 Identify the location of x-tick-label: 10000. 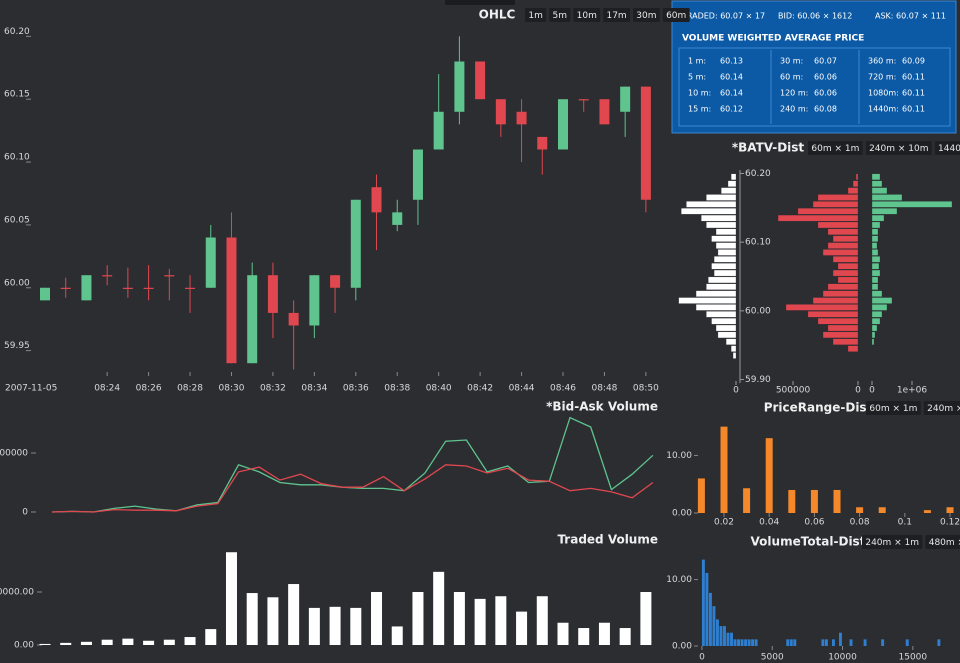
(842, 658).